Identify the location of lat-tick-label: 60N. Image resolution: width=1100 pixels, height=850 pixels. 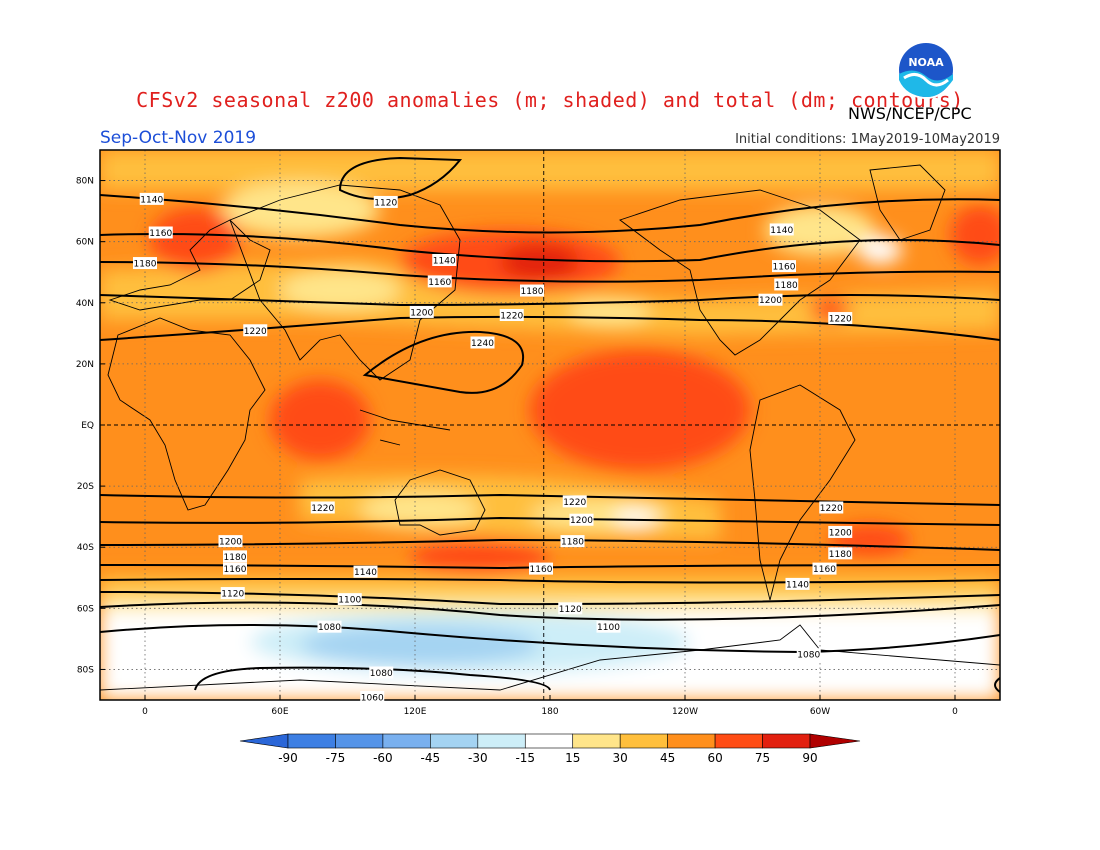
(85, 243).